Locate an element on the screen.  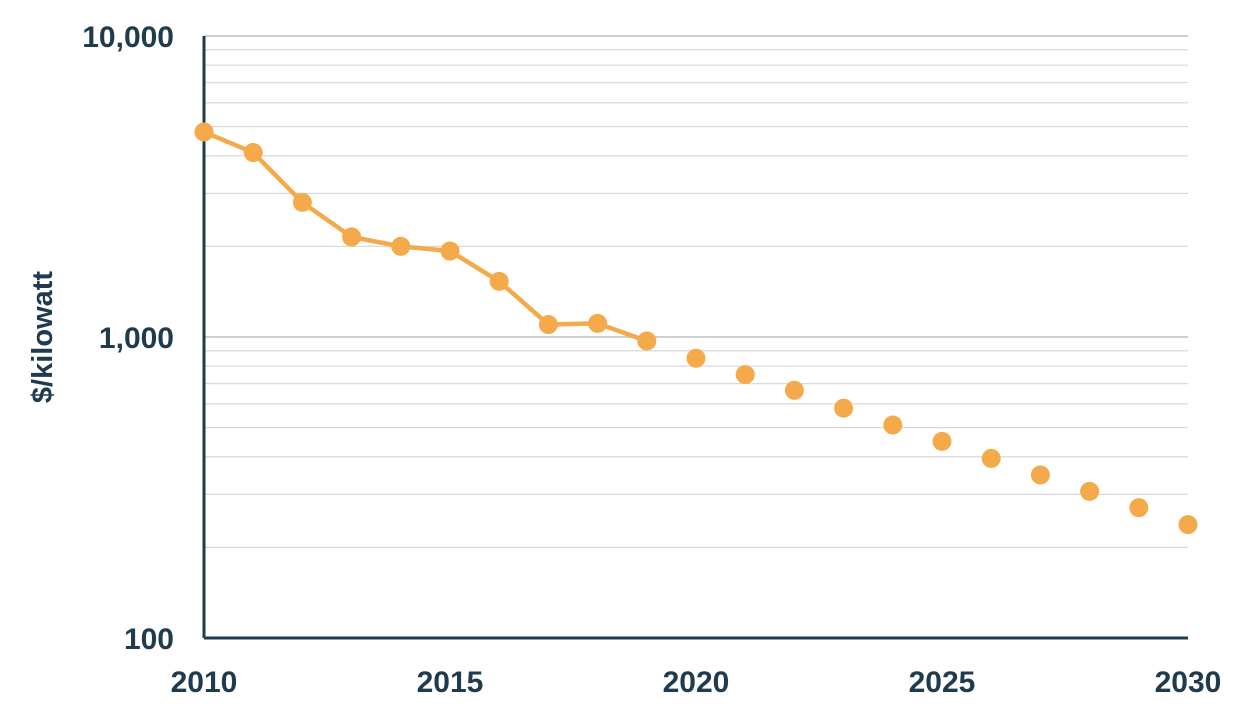
x-tick-label: 2020 is located at coordinates (696, 682).